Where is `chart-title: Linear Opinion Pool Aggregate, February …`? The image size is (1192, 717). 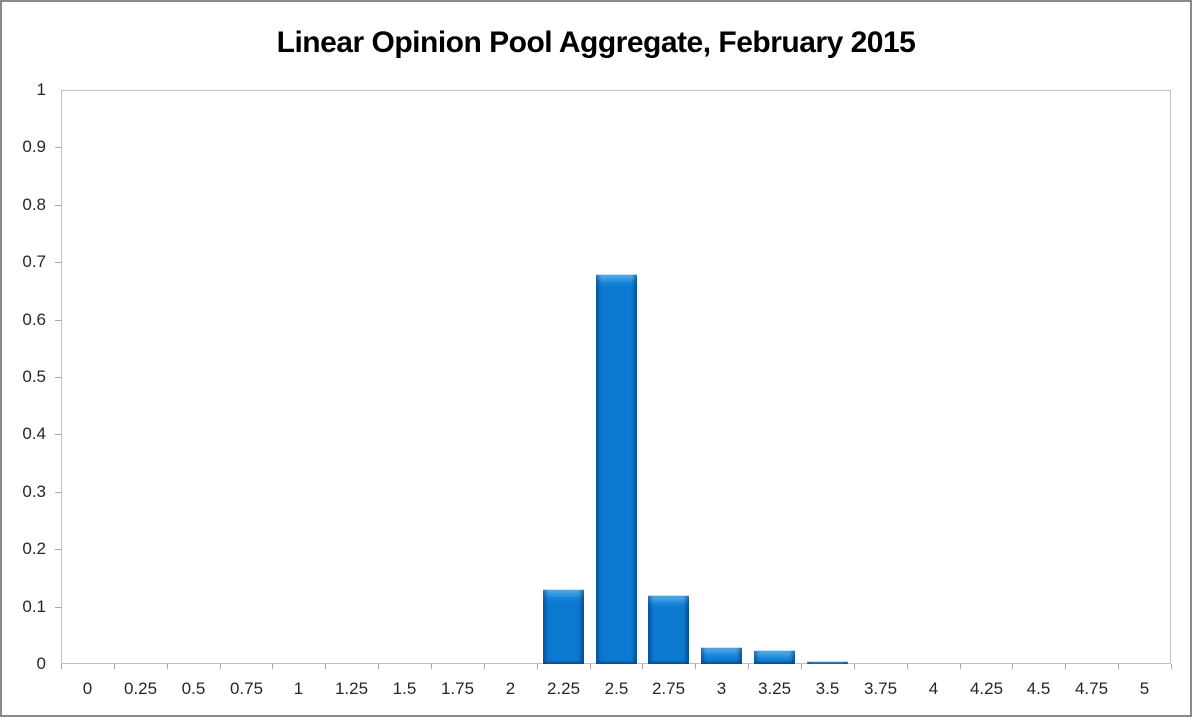
chart-title: Linear Opinion Pool Aggregate, February … is located at coordinates (596, 42).